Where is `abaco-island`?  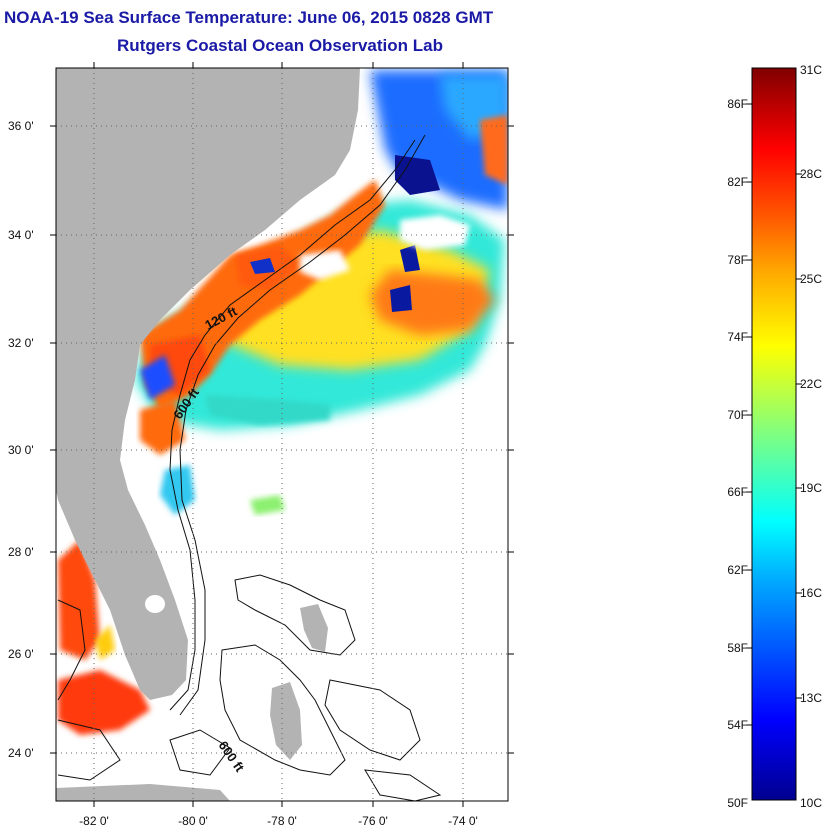
abaco-island is located at coordinates (314, 628).